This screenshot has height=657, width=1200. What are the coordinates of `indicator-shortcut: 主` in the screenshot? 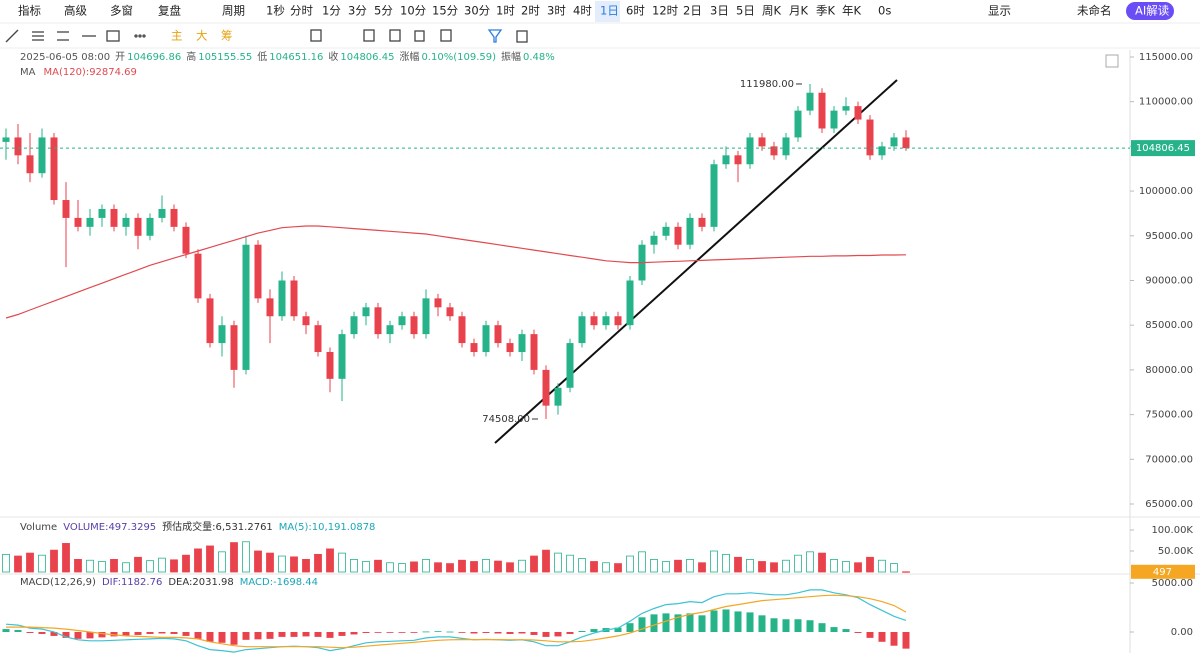 It's located at (177, 36).